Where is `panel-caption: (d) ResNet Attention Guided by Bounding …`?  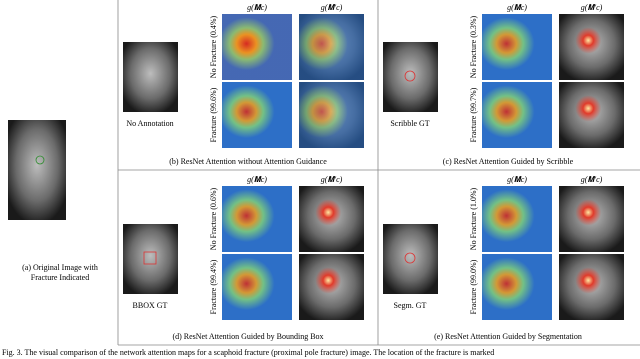 panel-caption: (d) ResNet Attention Guided by Bounding … is located at coordinates (247, 336).